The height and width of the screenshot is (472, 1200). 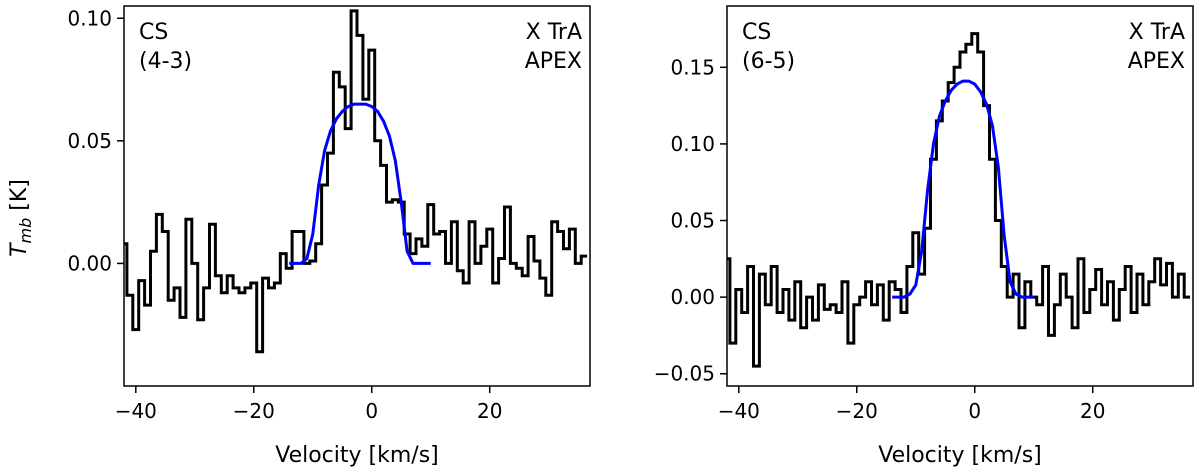 I want to click on y-axis-title: Tmb [K], so click(x=21, y=218).